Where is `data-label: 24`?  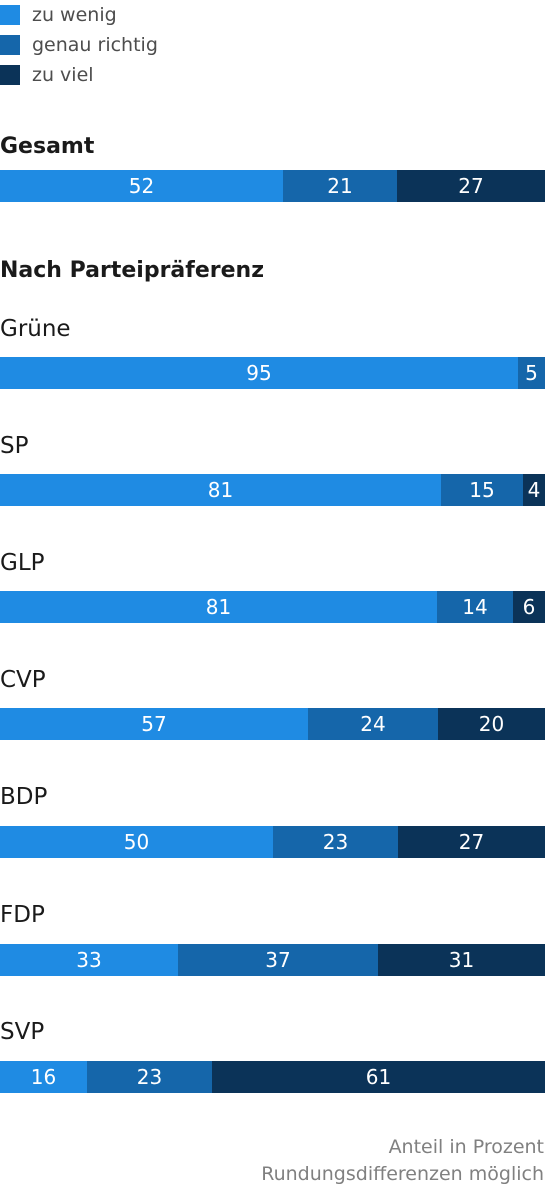
data-label: 24 is located at coordinates (373, 724).